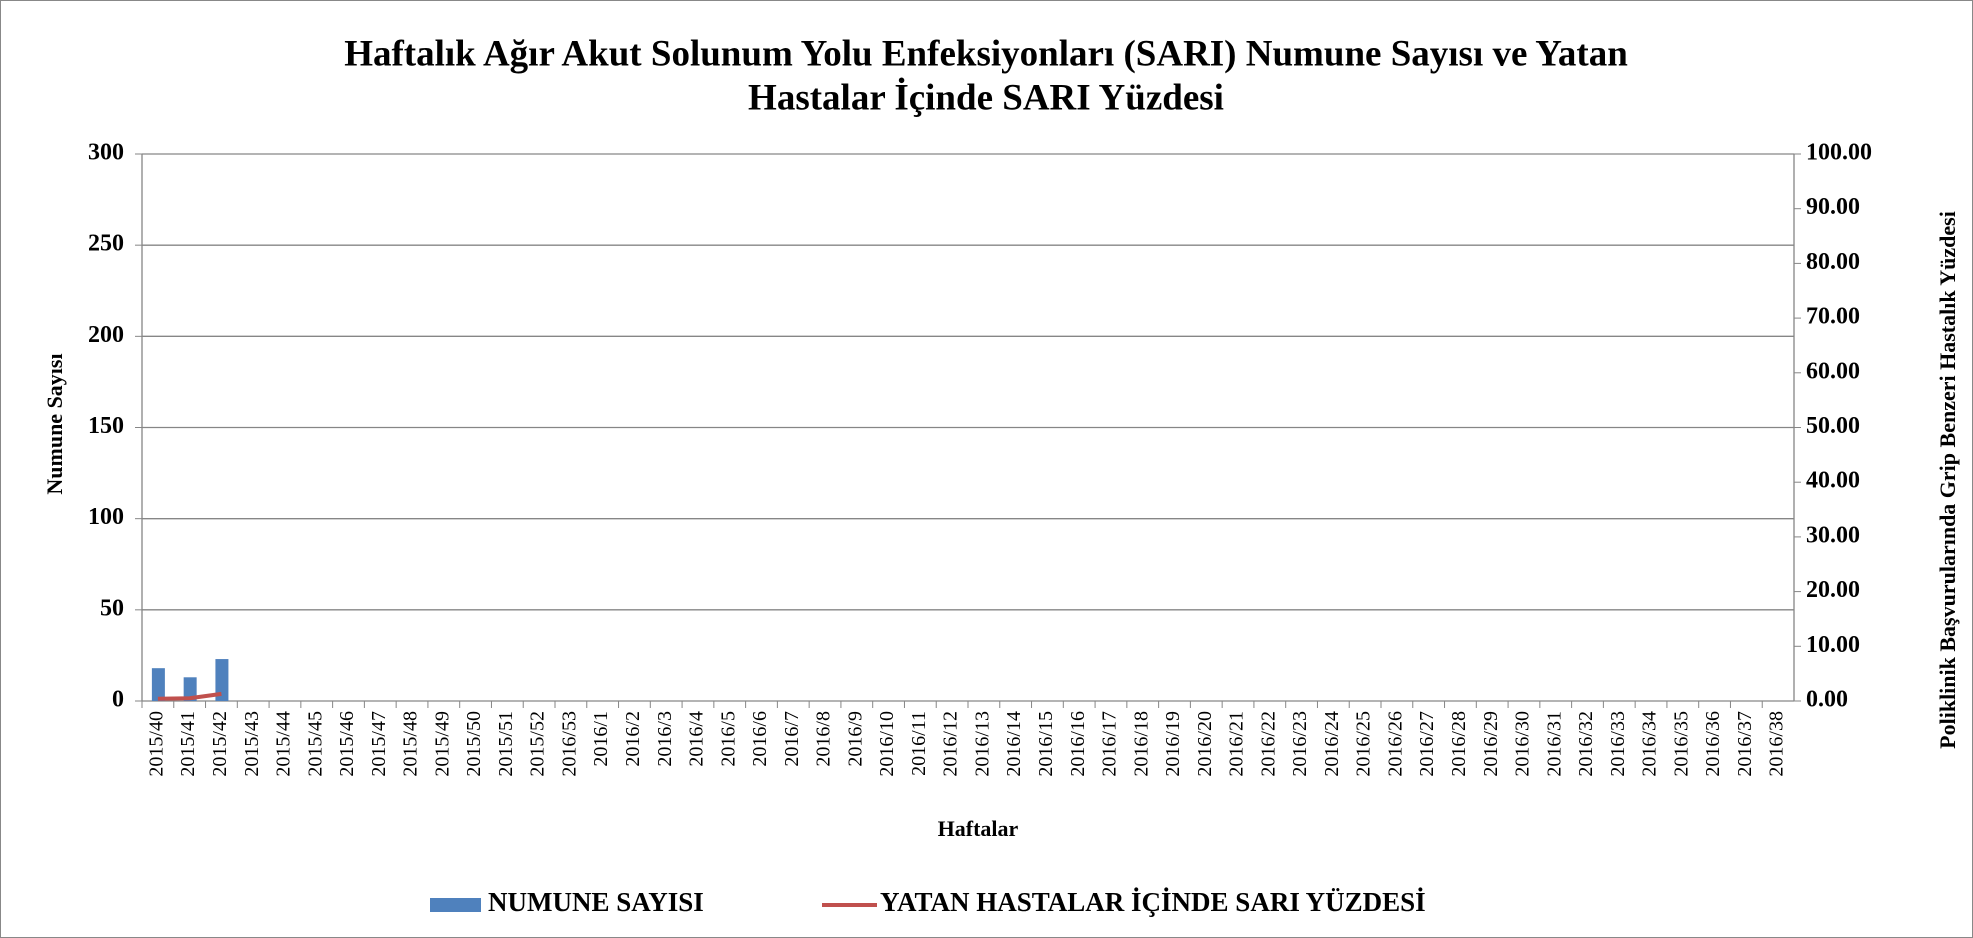 The image size is (1973, 938). I want to click on x-tick-label: 2016/25, so click(1364, 744).